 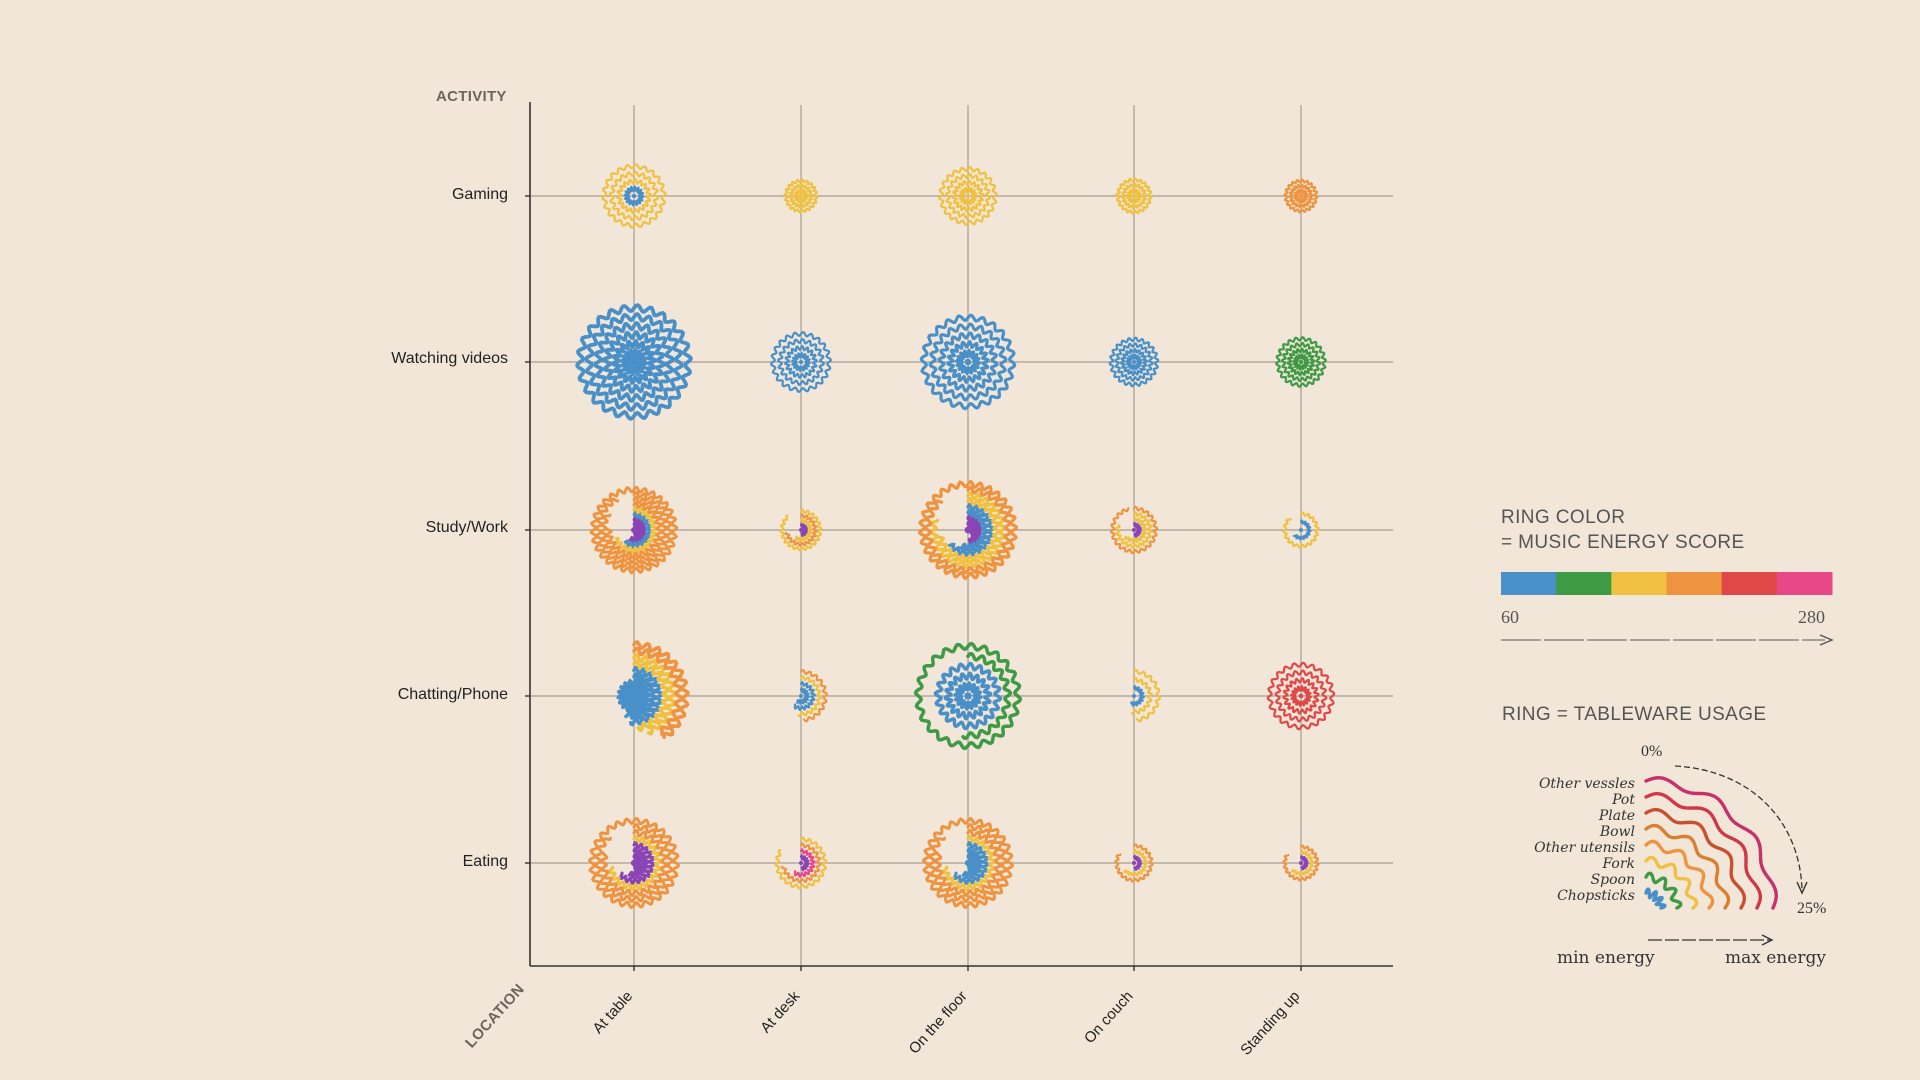 I want to click on usage-label-bowl: Bowl, so click(x=1617, y=832).